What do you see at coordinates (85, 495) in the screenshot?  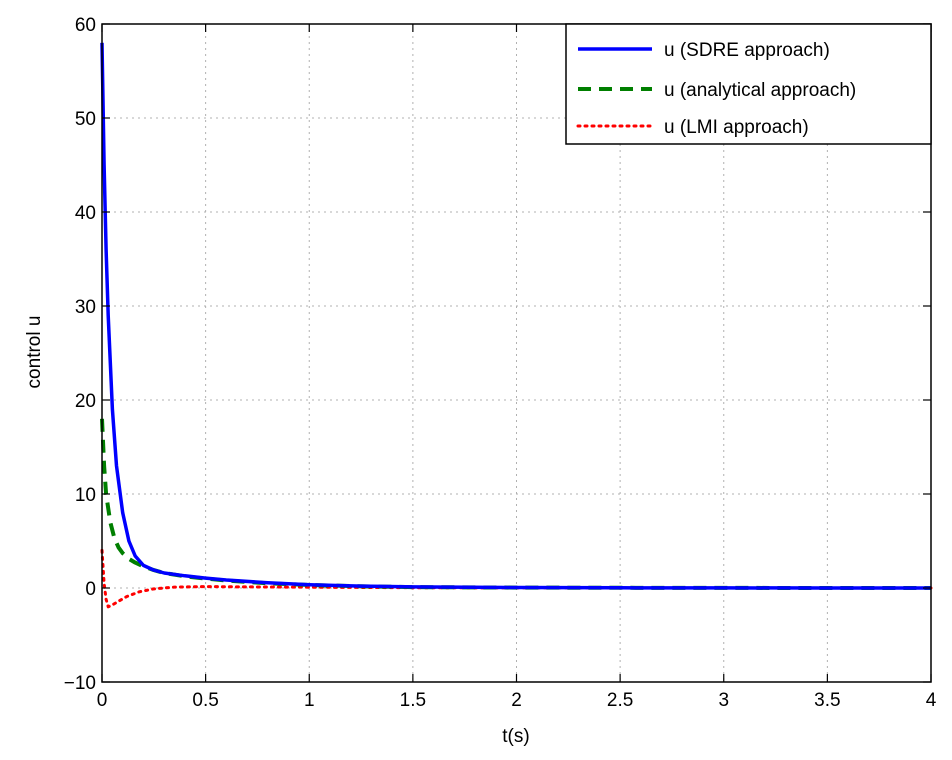 I see `y-tick-label: 10` at bounding box center [85, 495].